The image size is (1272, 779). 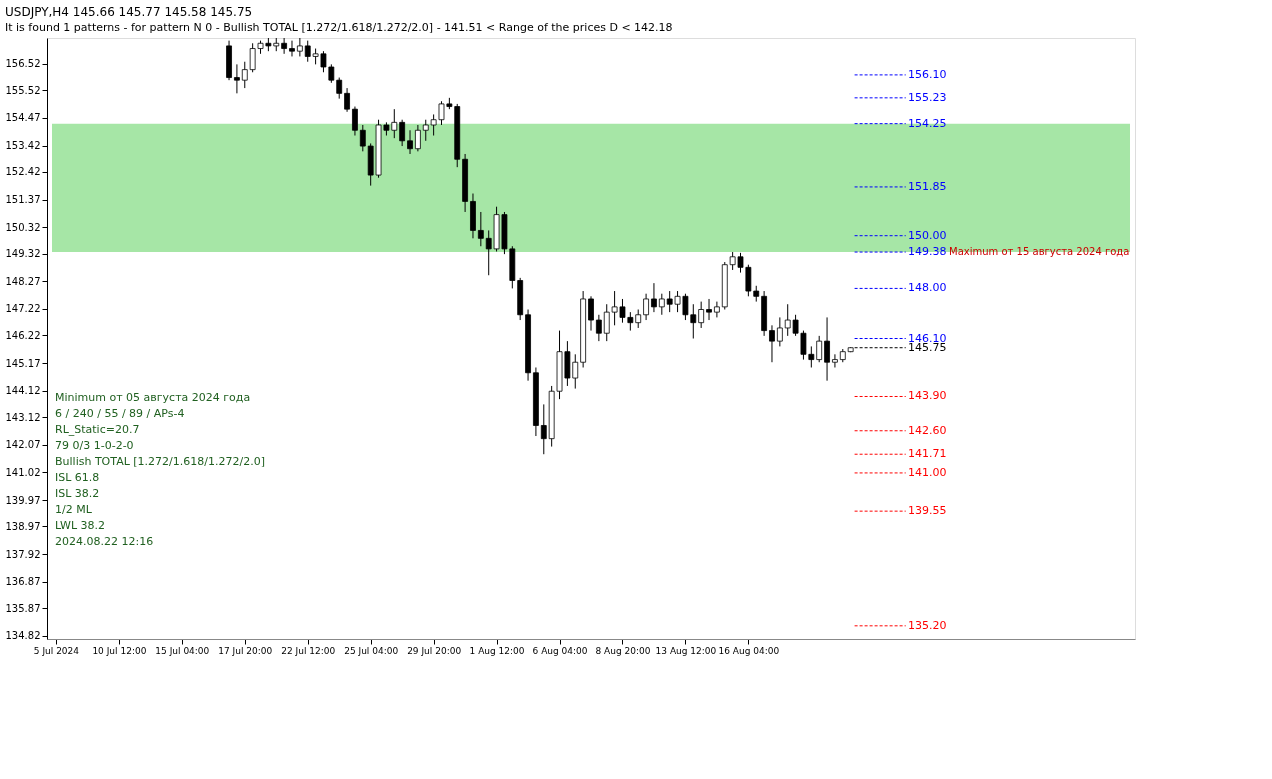 I want to click on ref-line-label: 143.90, so click(x=927, y=396).